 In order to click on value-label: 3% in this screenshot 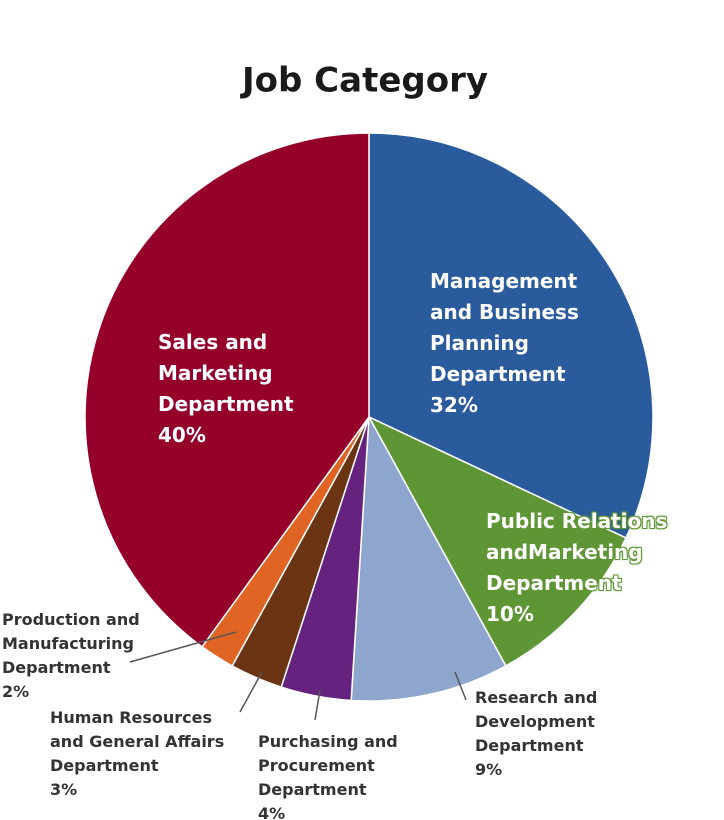, I will do `click(64, 789)`.